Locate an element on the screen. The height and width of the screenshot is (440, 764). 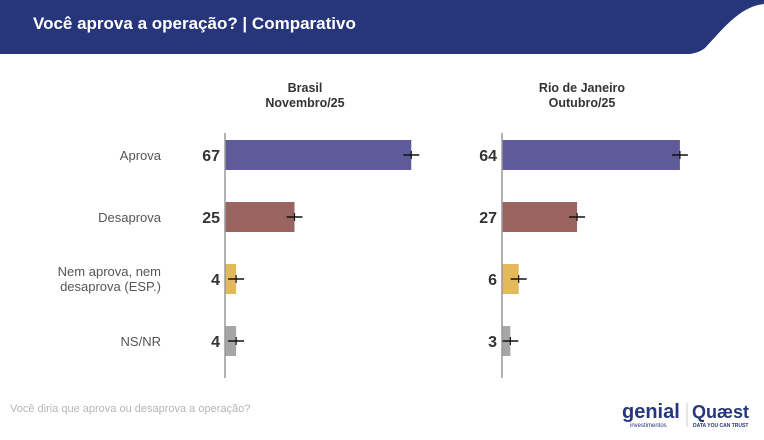
panel-title-line2: Outubro/25 is located at coordinates (582, 103).